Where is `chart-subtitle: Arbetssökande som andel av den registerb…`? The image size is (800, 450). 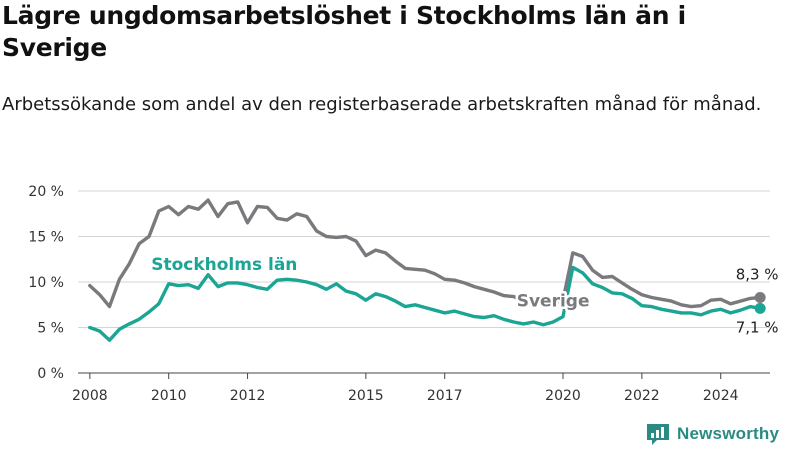
chart-subtitle: Arbetssökande som andel av den registerb… is located at coordinates (382, 104).